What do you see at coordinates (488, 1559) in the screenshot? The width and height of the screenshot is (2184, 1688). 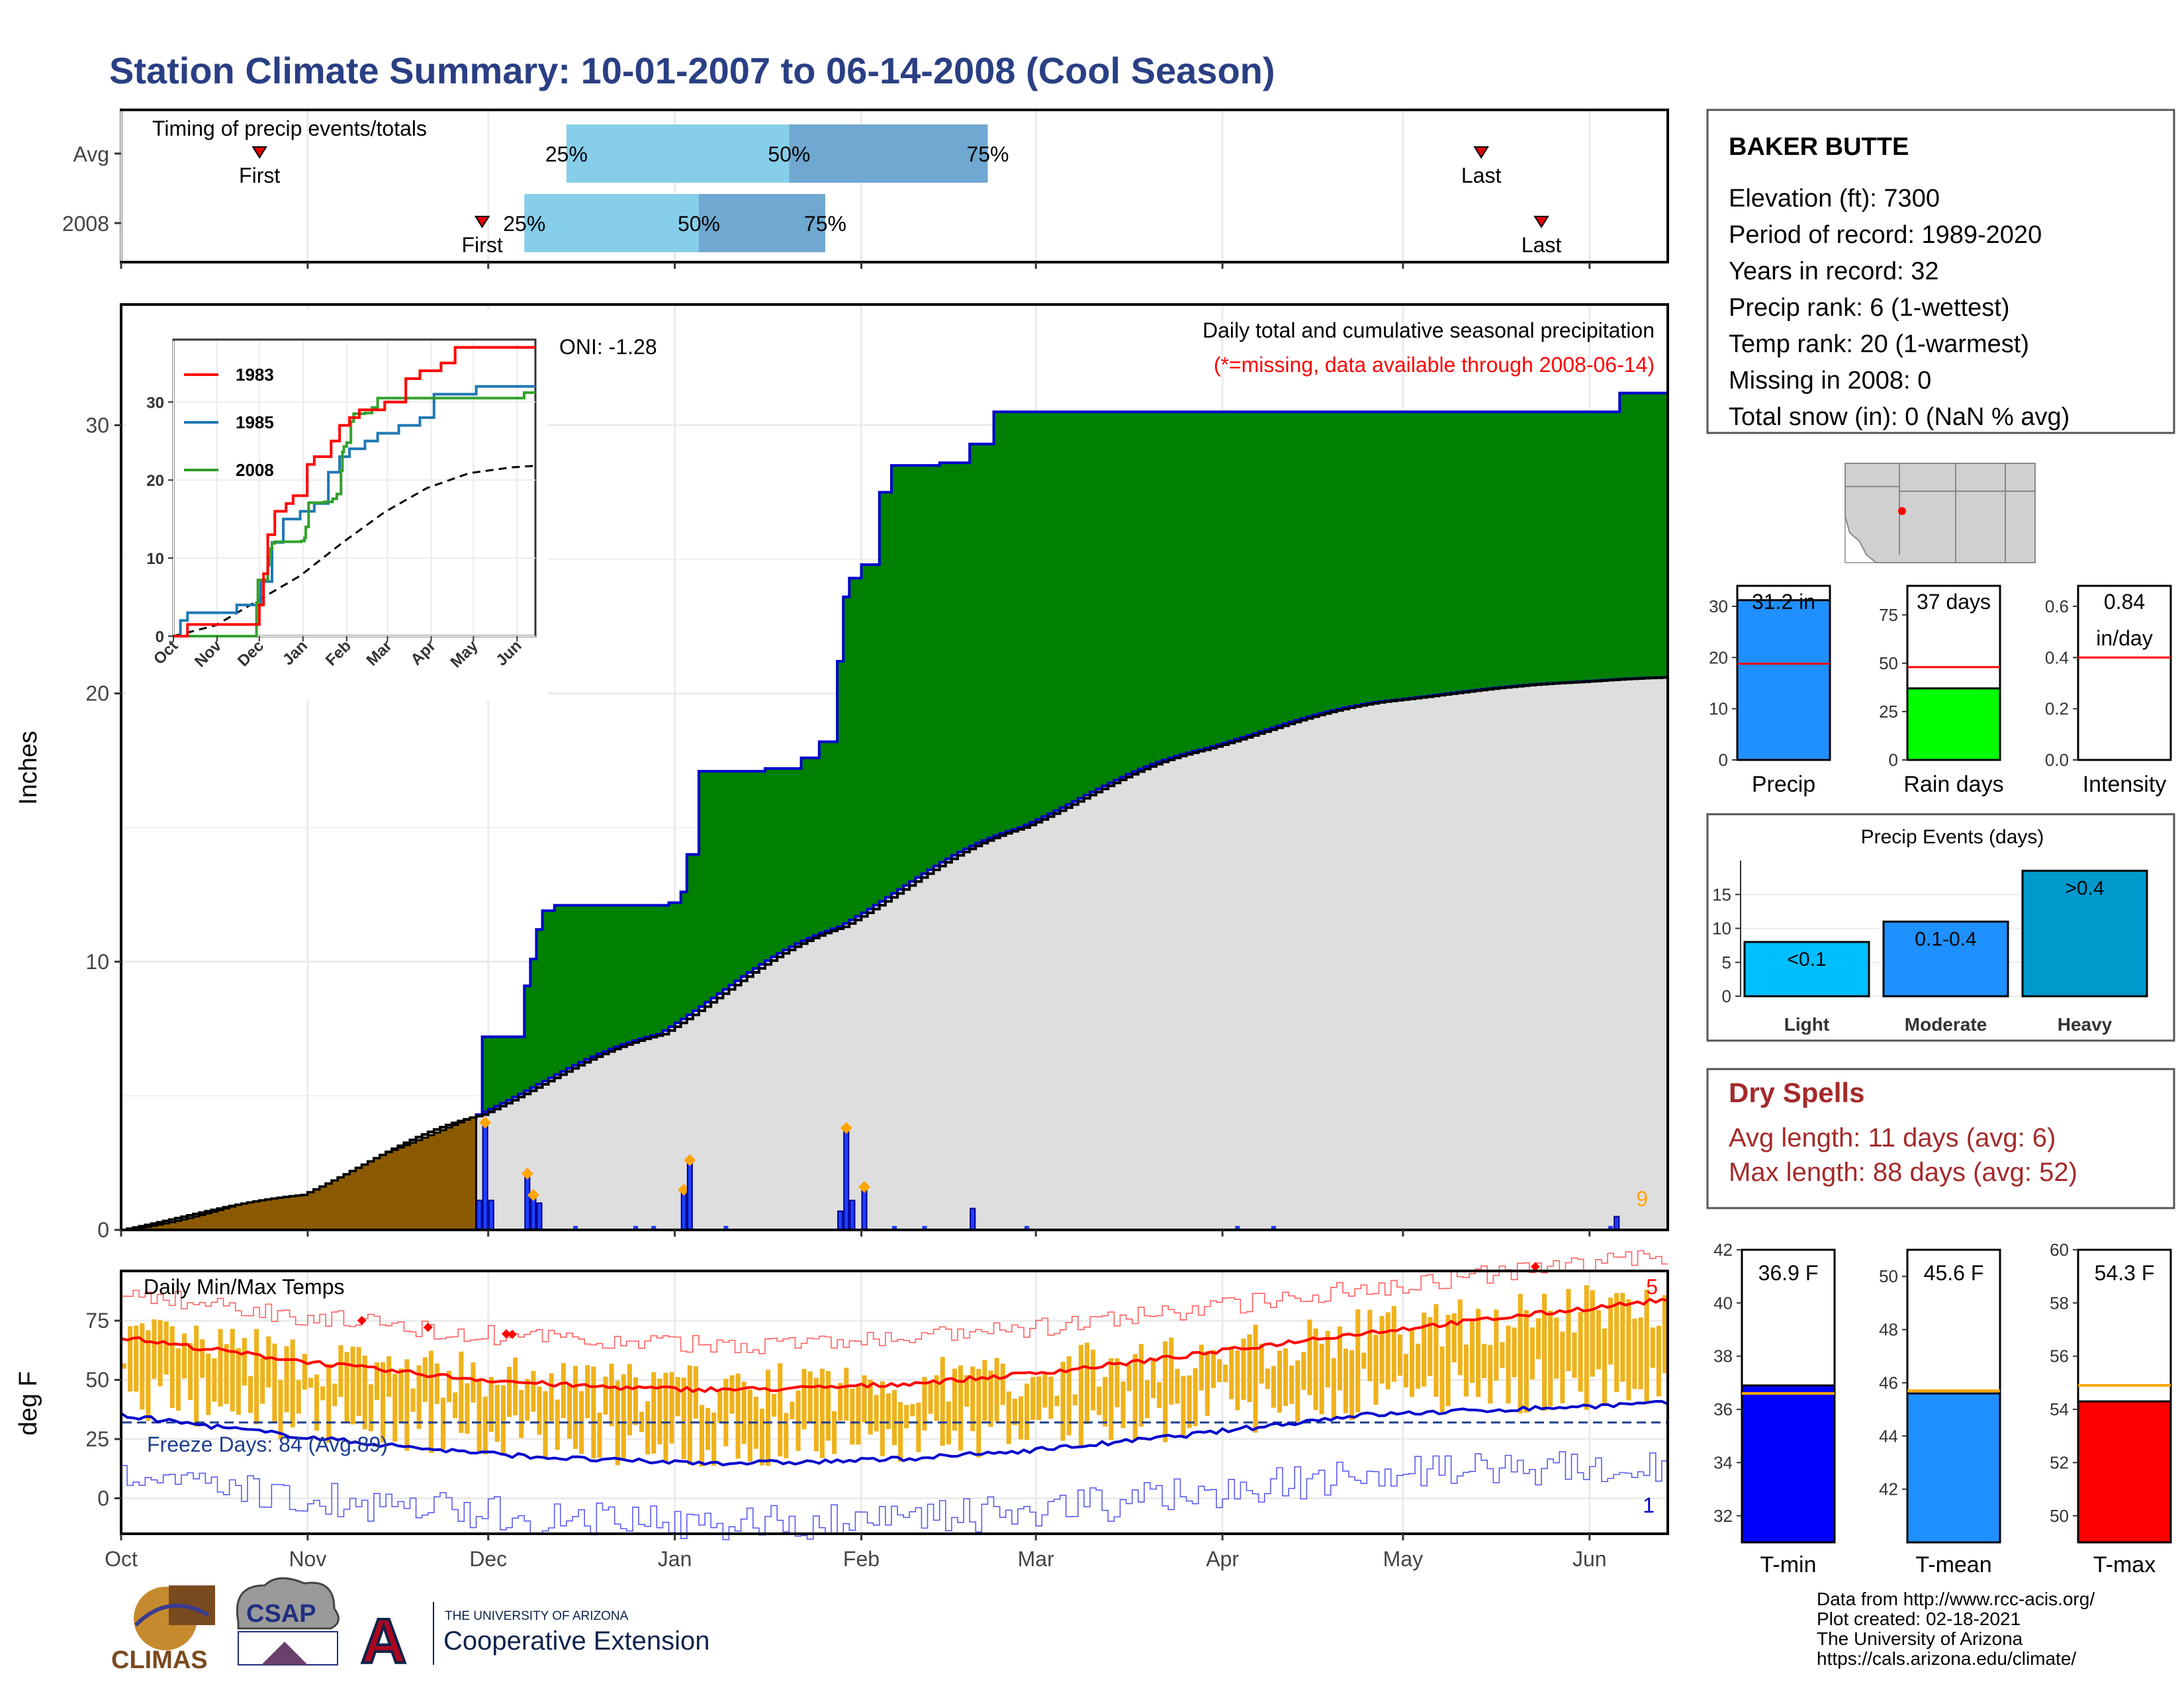 I see `month-tick-label: Dec` at bounding box center [488, 1559].